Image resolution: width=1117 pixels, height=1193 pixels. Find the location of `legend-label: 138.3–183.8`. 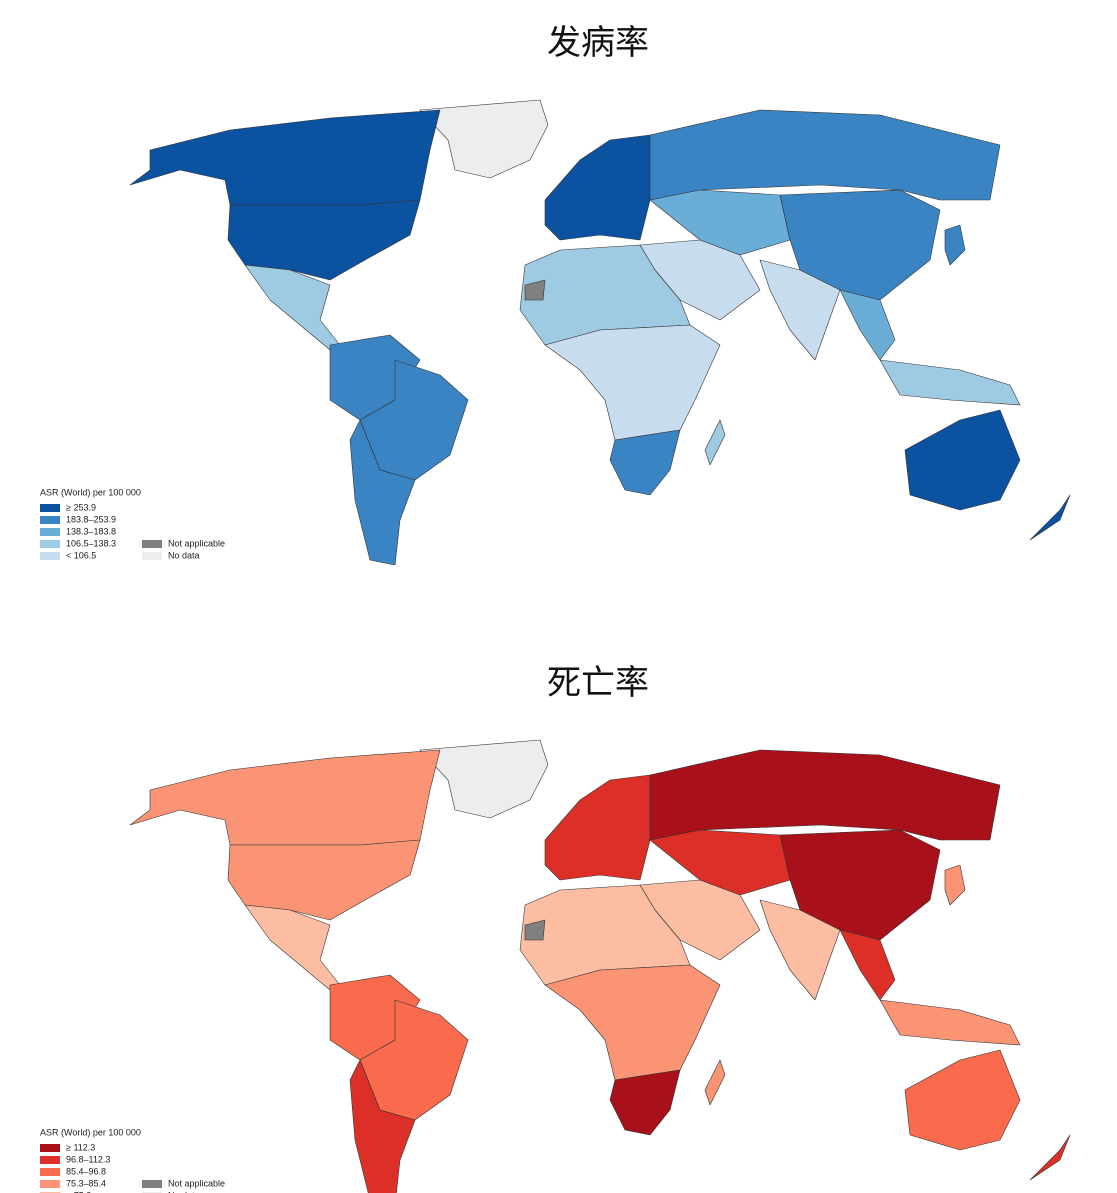

legend-label: 138.3–183.8 is located at coordinates (91, 531).